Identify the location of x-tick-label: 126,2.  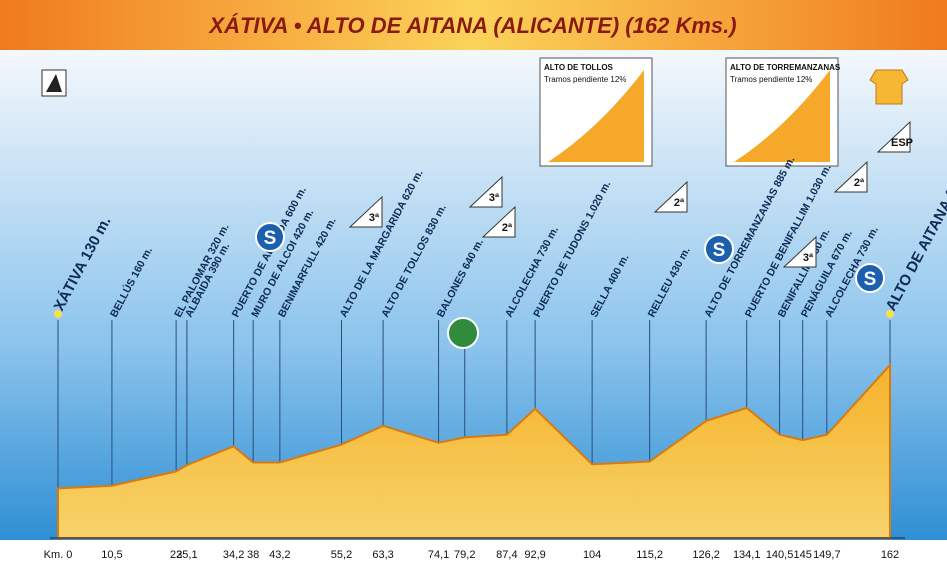
(706, 555).